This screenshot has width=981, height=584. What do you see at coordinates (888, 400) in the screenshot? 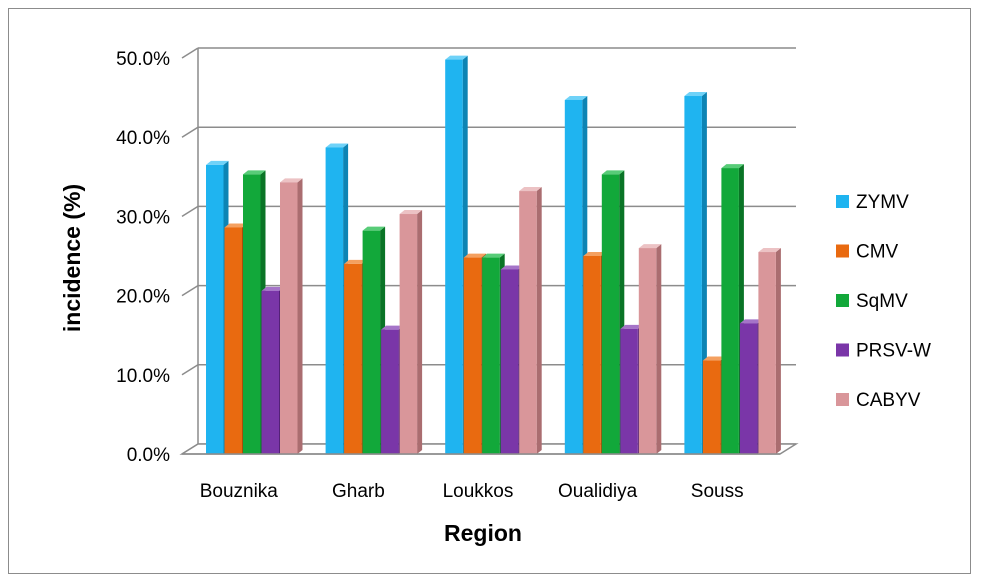
I see `legend-label: CABYV` at bounding box center [888, 400].